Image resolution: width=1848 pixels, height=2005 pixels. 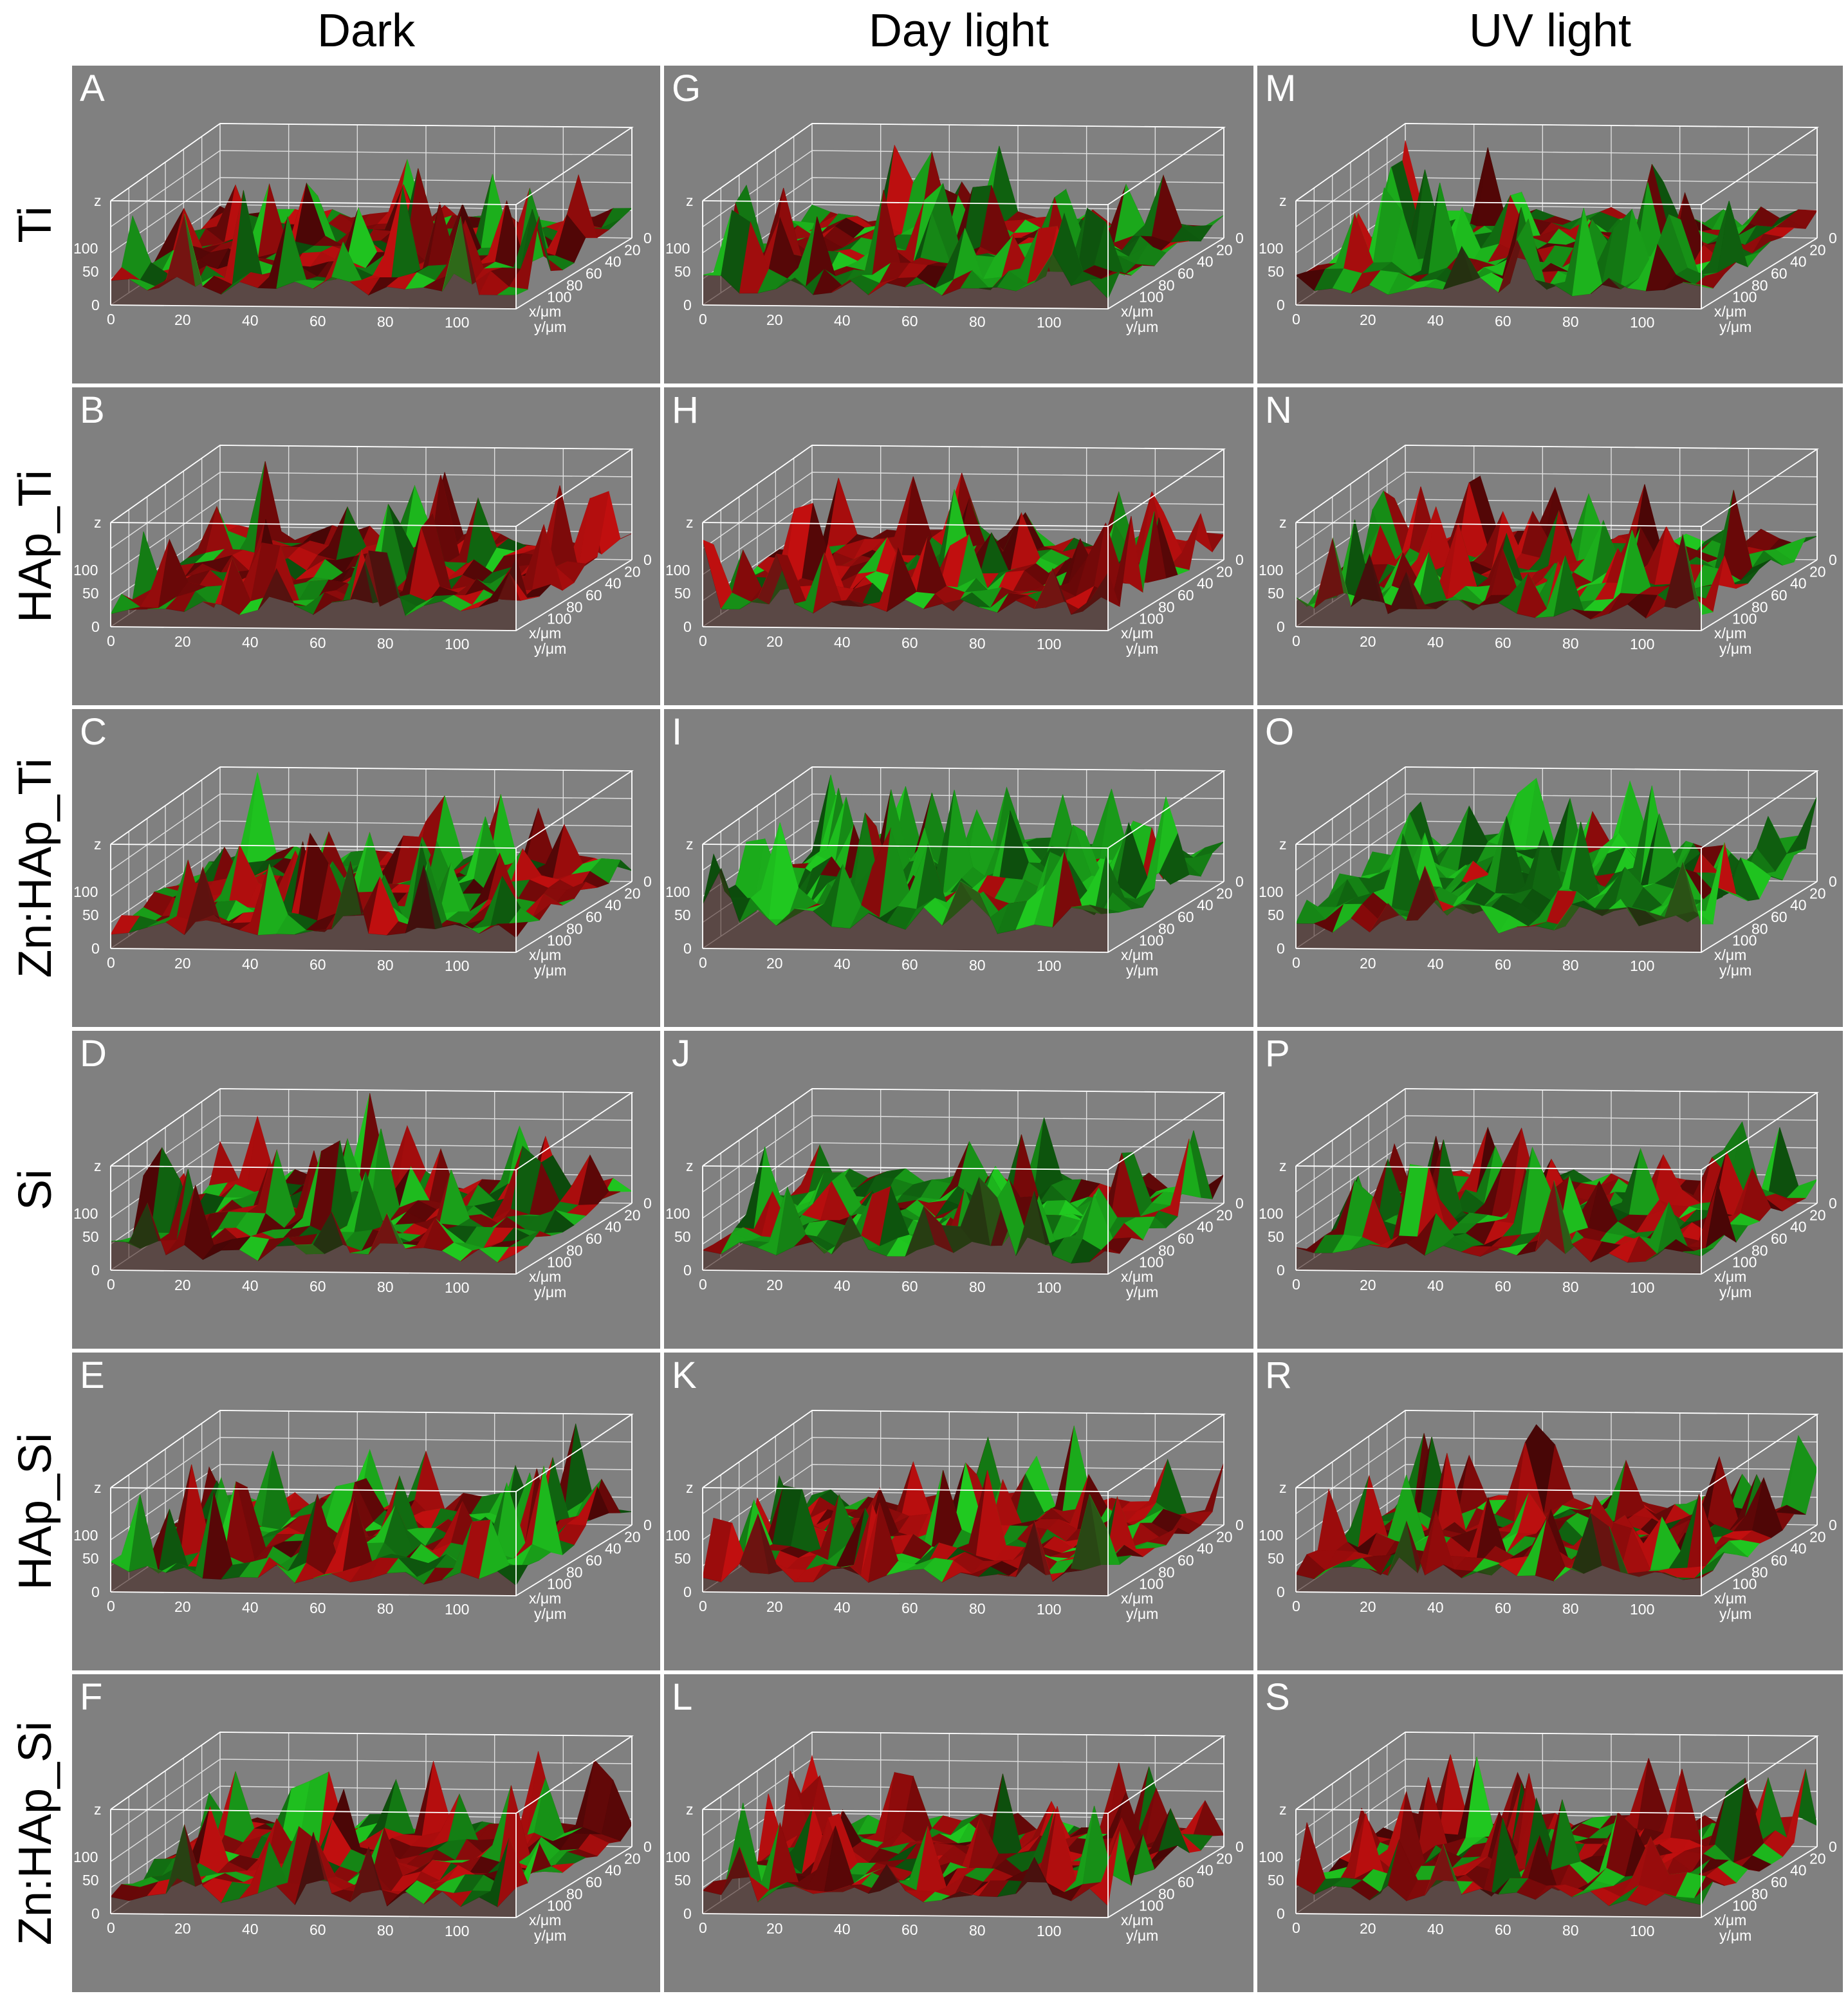 I want to click on panel-letter: P, so click(x=1278, y=1054).